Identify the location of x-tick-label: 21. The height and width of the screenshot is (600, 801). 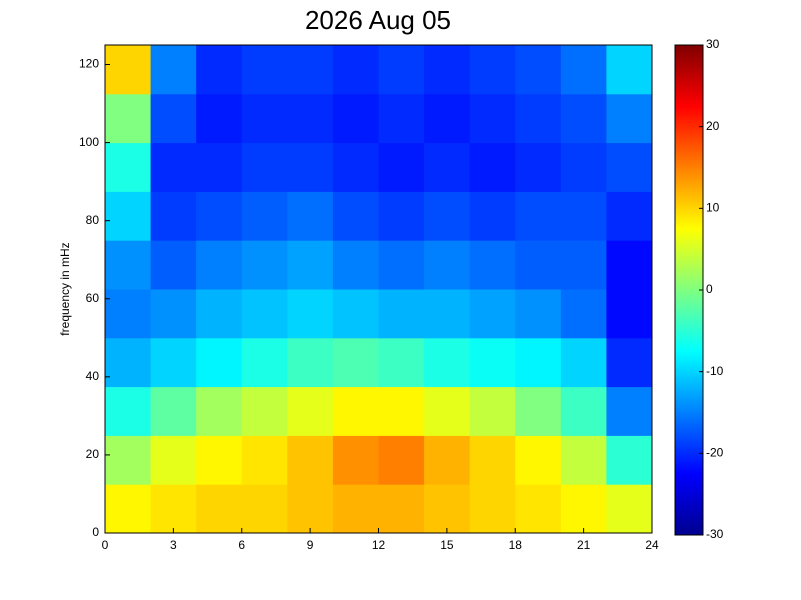
(584, 545).